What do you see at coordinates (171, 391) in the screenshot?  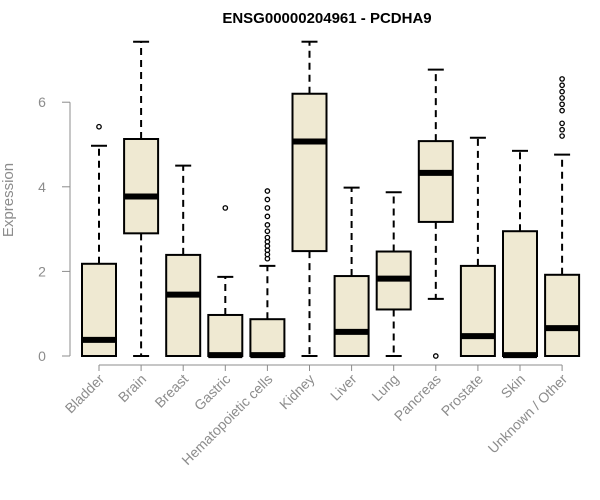 I see `x-tick-label: Breast` at bounding box center [171, 391].